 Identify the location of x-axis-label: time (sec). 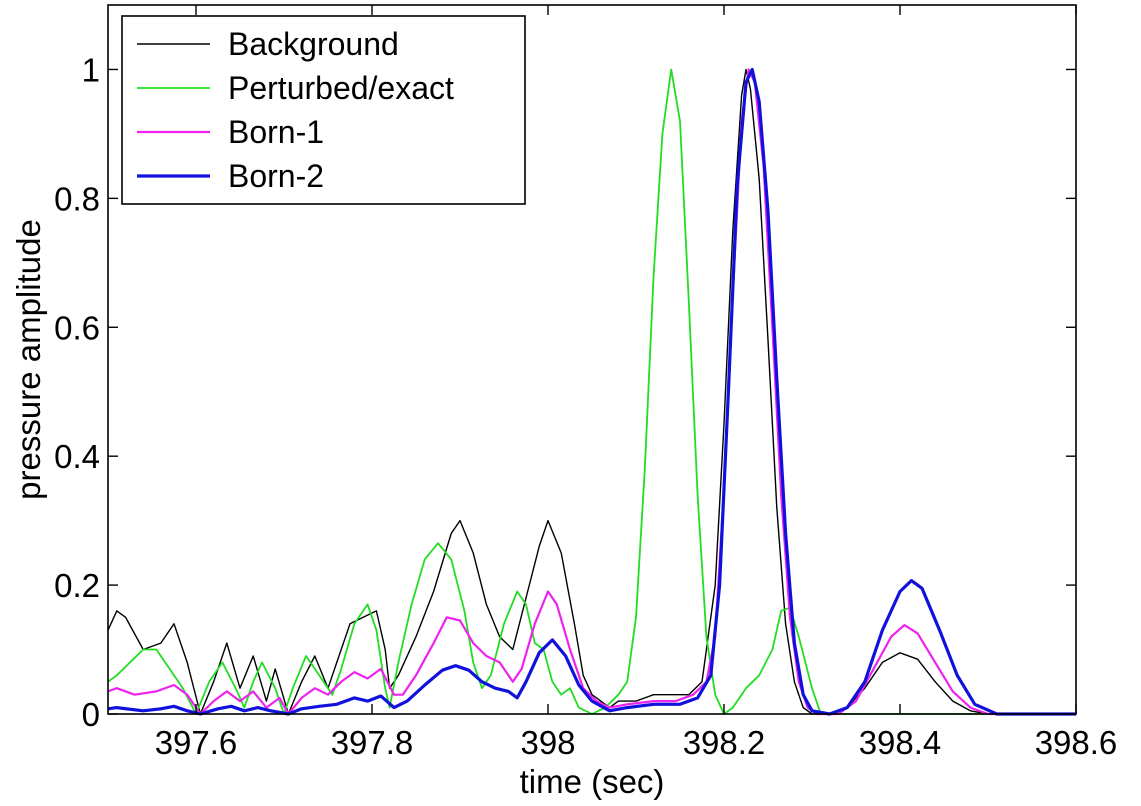
(592, 781).